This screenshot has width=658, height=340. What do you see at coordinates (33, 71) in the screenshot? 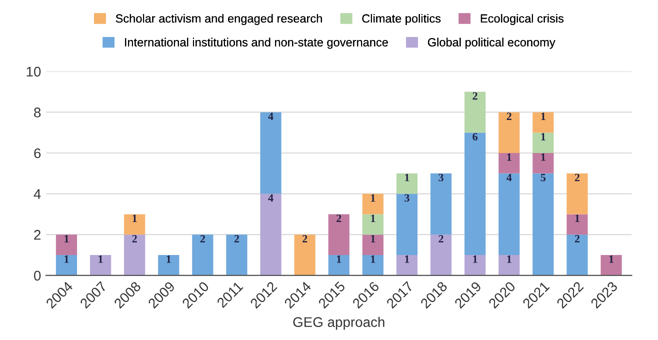
I see `y-tick-label: 10` at bounding box center [33, 71].